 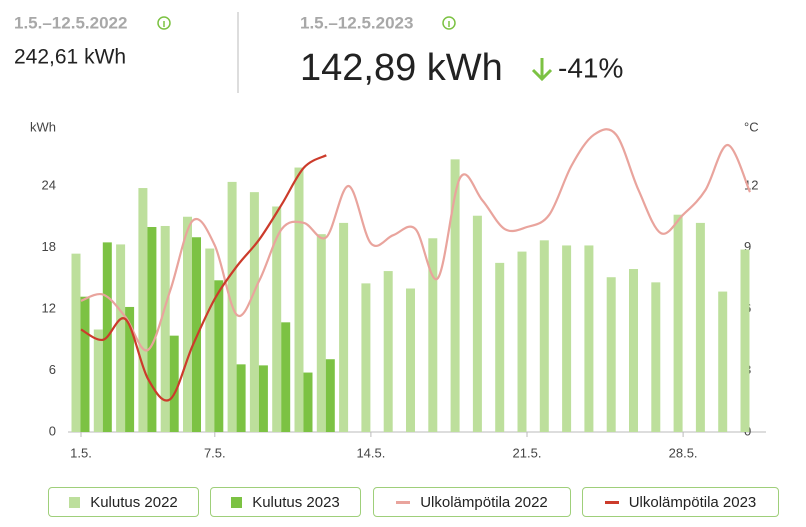 What do you see at coordinates (49, 246) in the screenshot?
I see `y-tick-label: 18` at bounding box center [49, 246].